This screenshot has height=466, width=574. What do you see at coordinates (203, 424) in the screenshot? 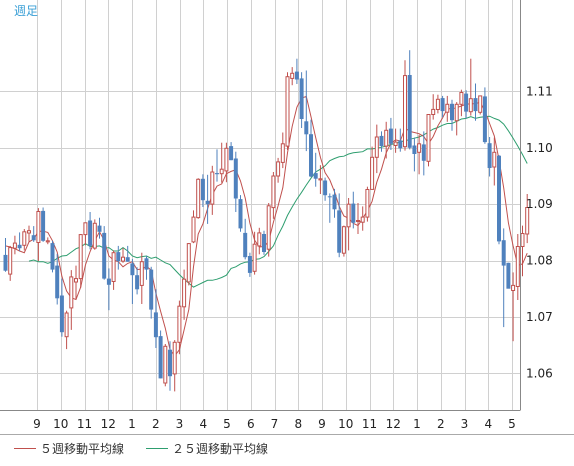
I see `x-tick-label: 4` at bounding box center [203, 424].